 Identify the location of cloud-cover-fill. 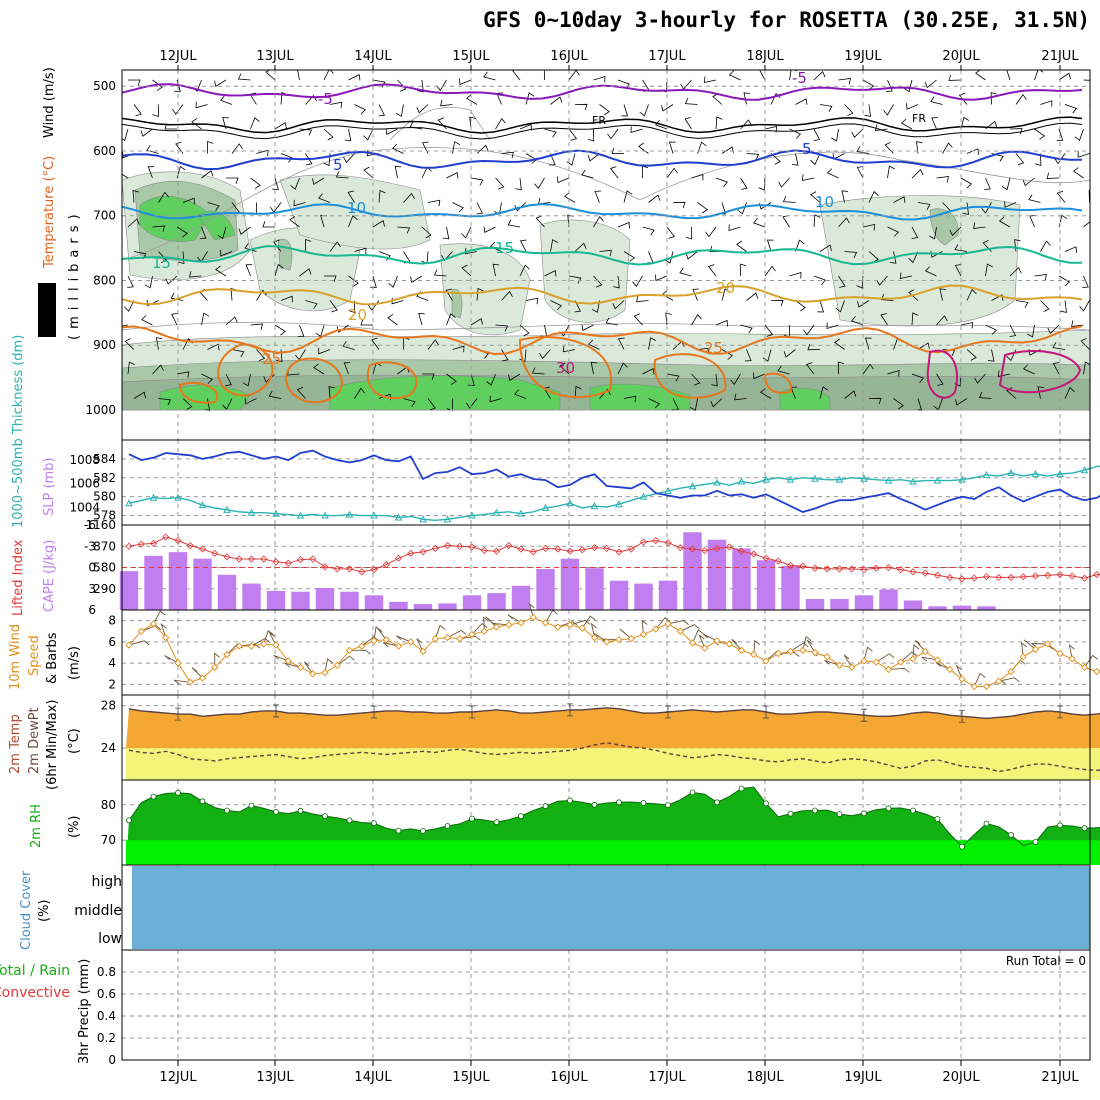
(611, 907).